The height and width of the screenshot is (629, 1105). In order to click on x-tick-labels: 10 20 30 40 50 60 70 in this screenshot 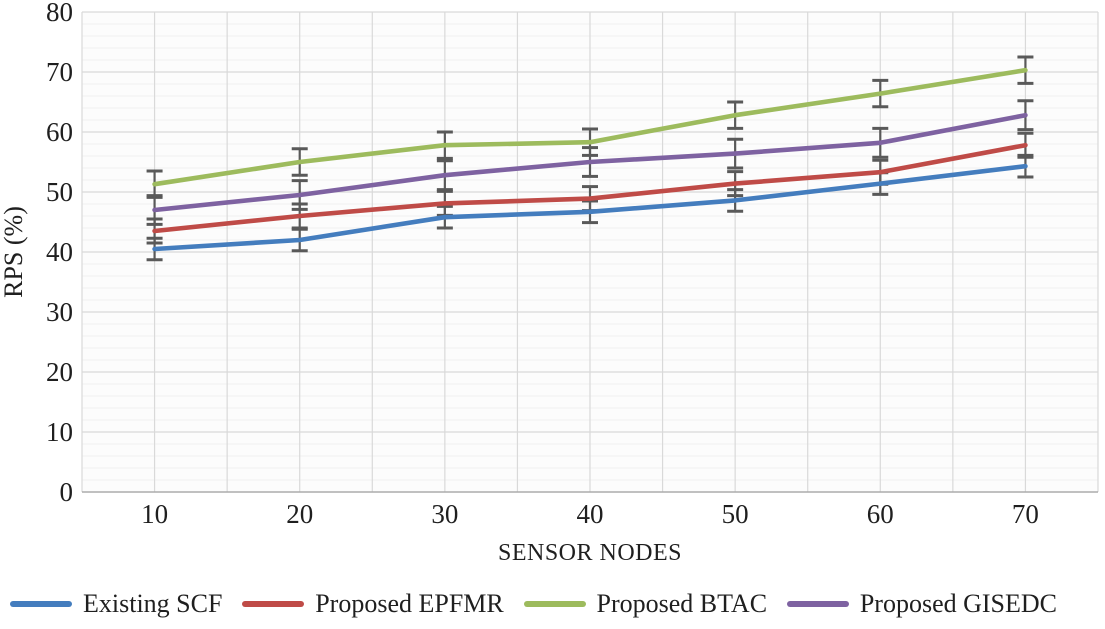, I will do `click(590, 514)`.